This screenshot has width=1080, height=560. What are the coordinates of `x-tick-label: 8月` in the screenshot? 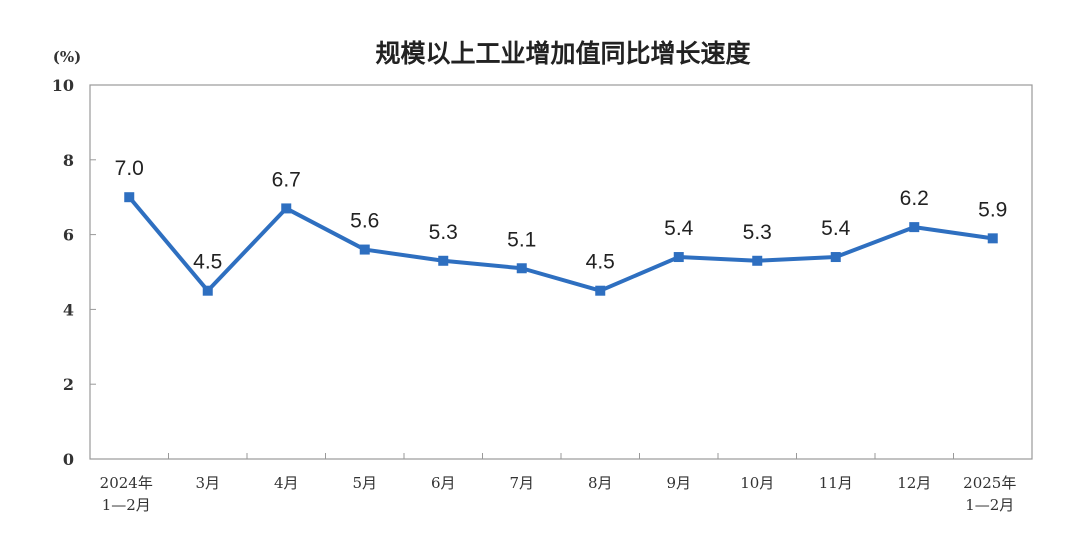 It's located at (600, 483).